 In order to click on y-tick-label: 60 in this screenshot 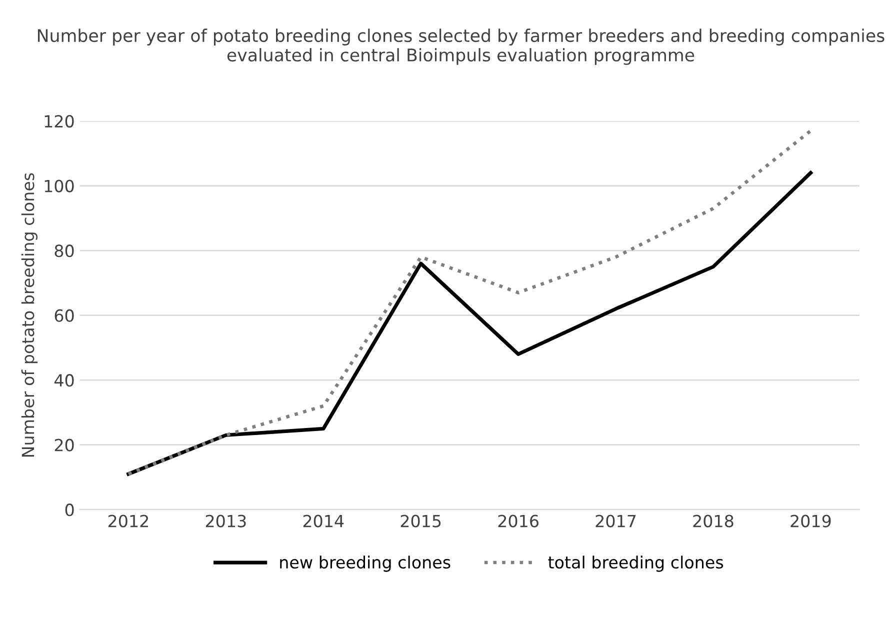, I will do `click(64, 315)`.